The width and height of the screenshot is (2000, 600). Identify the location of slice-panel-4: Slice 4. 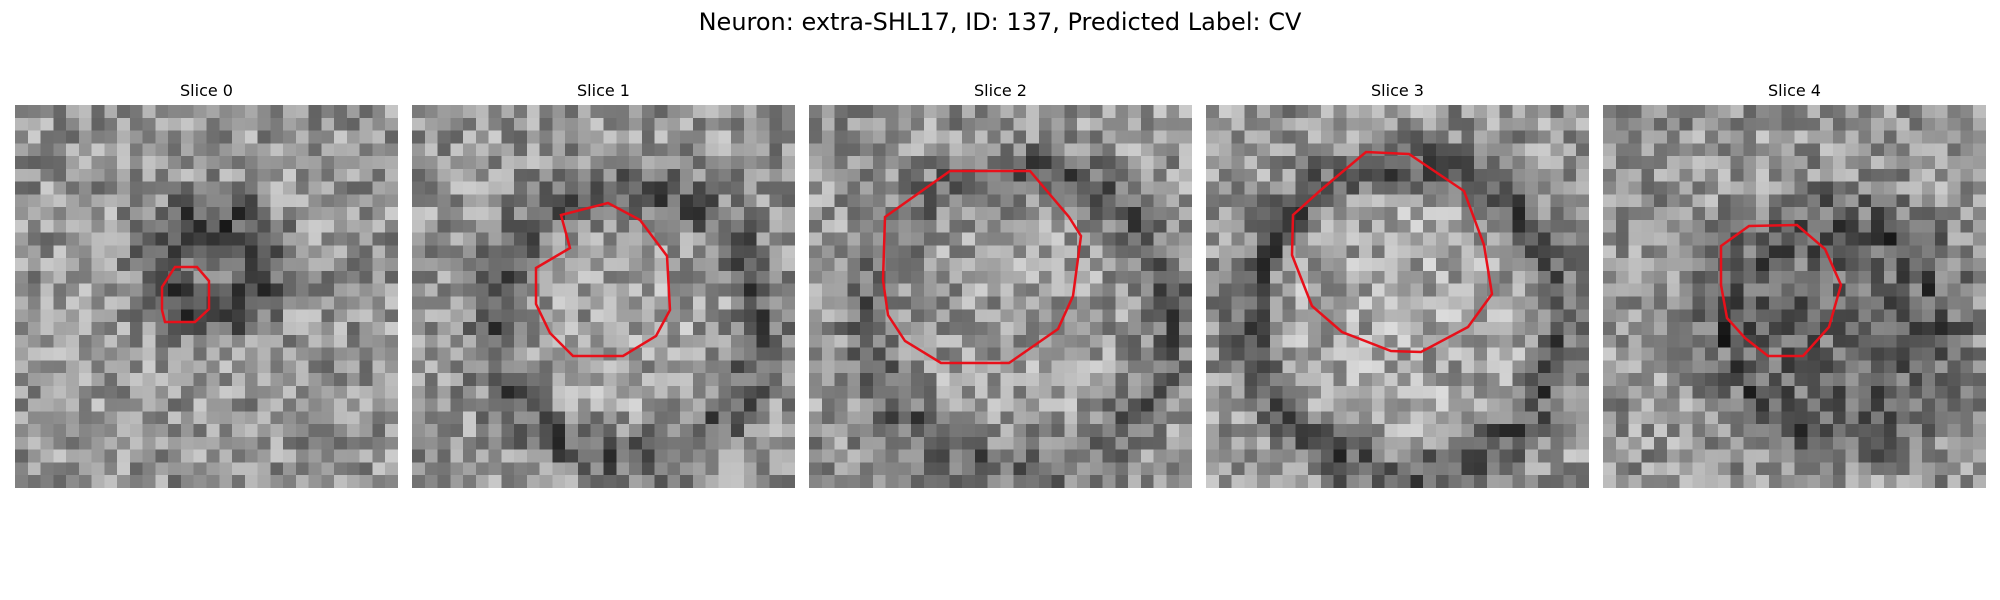
(1794, 296).